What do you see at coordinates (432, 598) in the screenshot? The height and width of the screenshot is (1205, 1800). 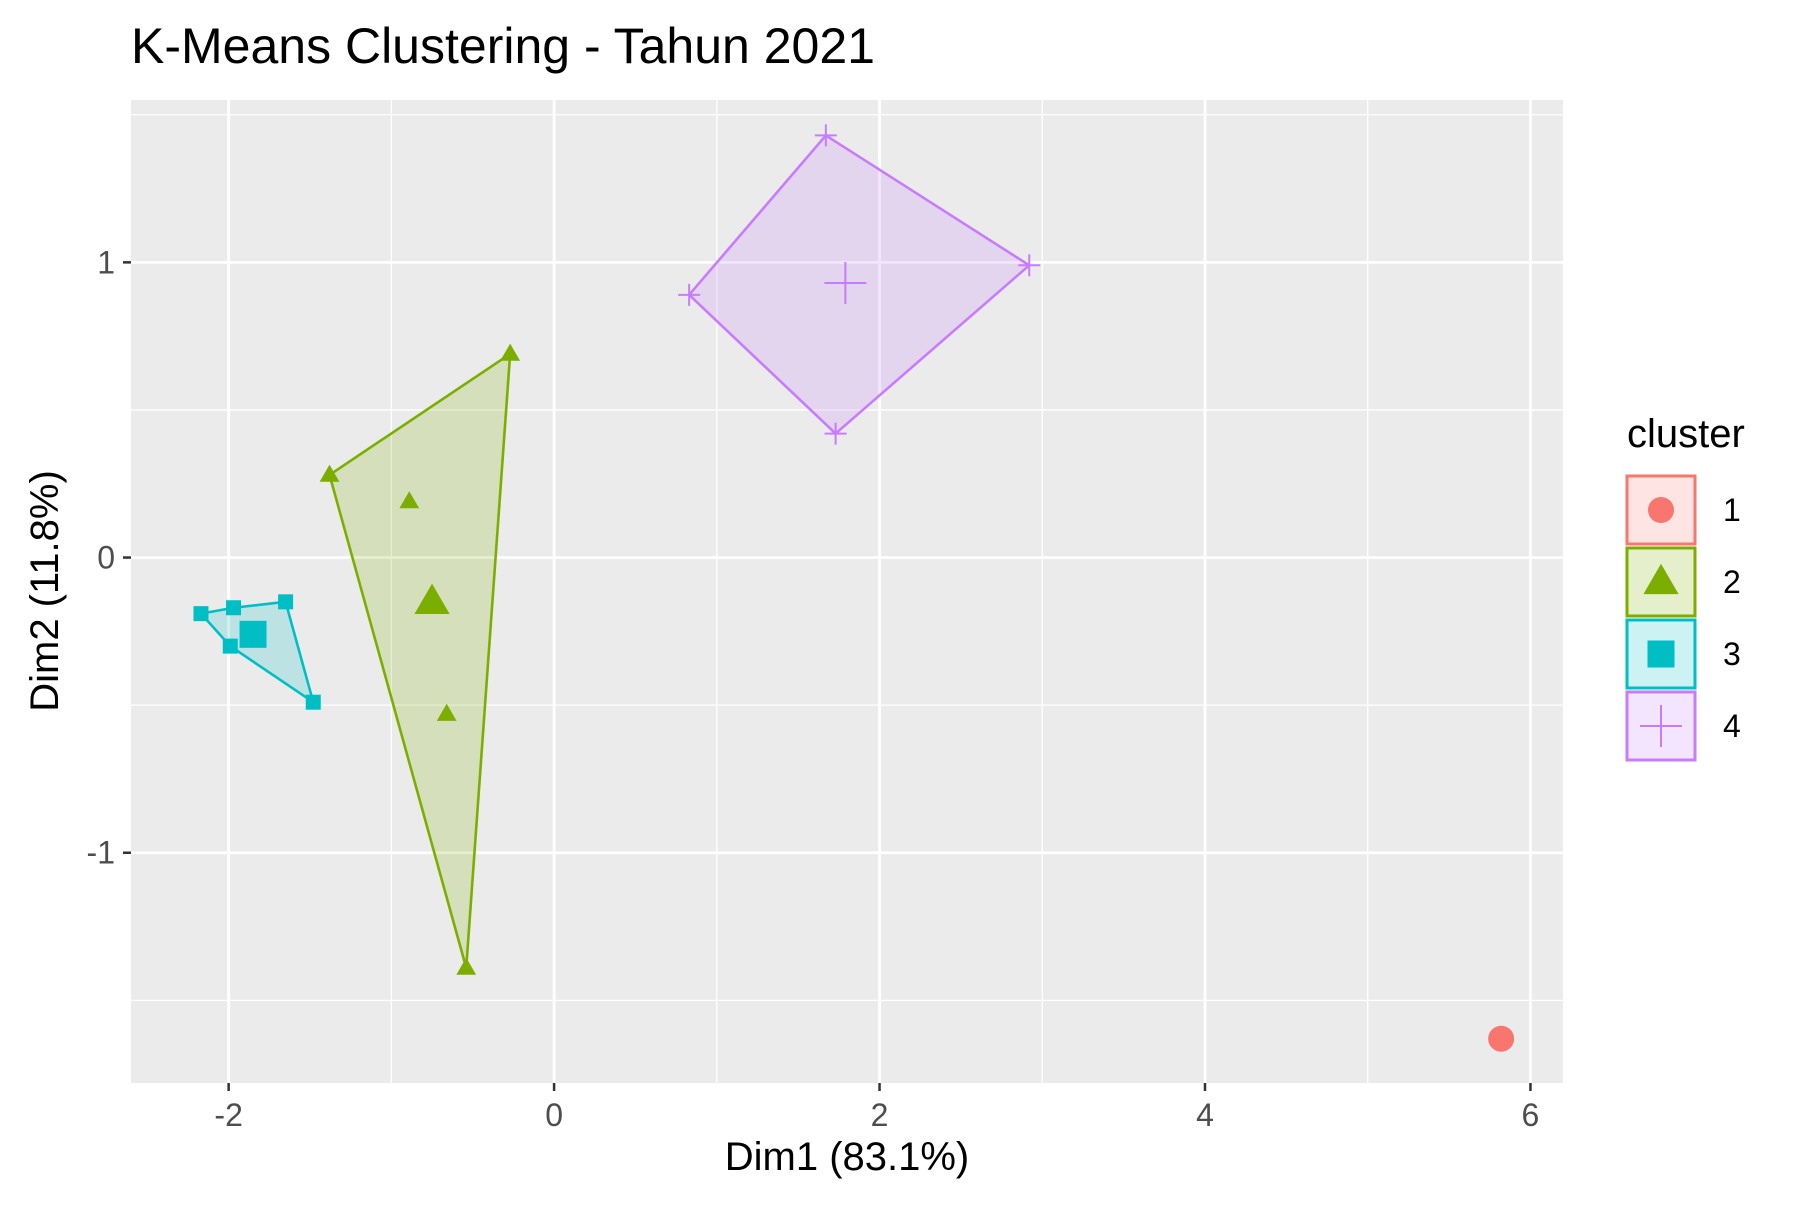 I see `cluster-2-center` at bounding box center [432, 598].